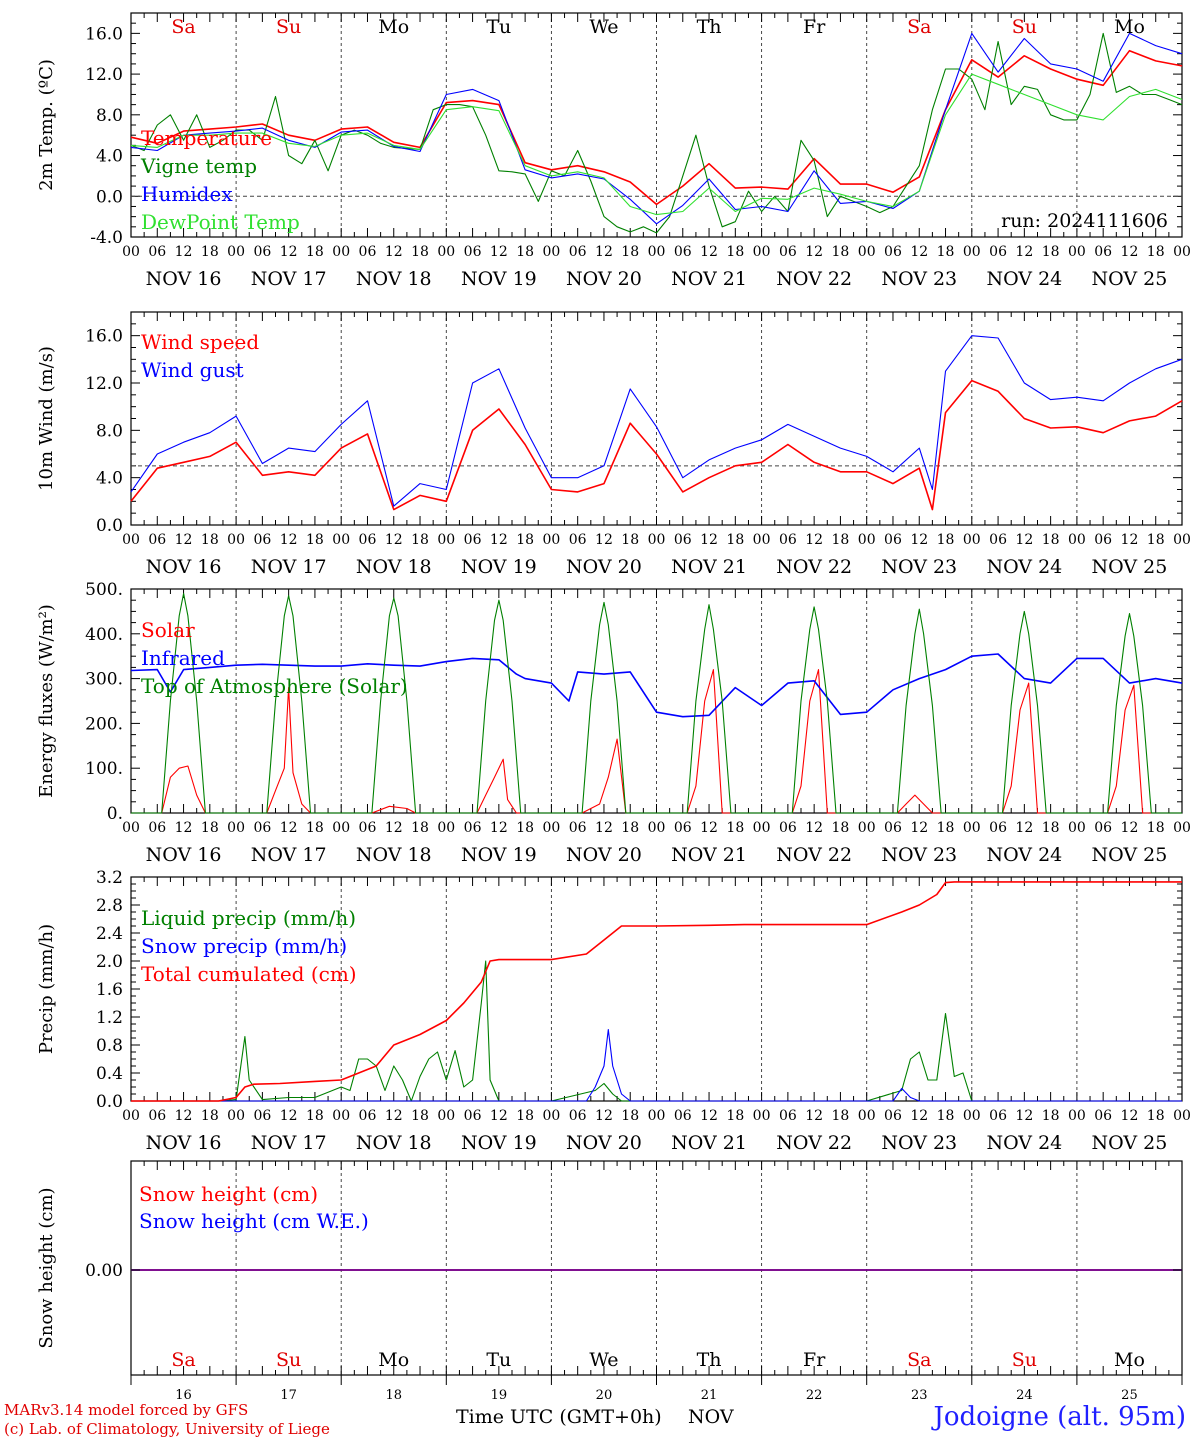 The image size is (1194, 1440). Describe the element at coordinates (1084, 221) in the screenshot. I see `run-label: run: 2024111606` at that location.